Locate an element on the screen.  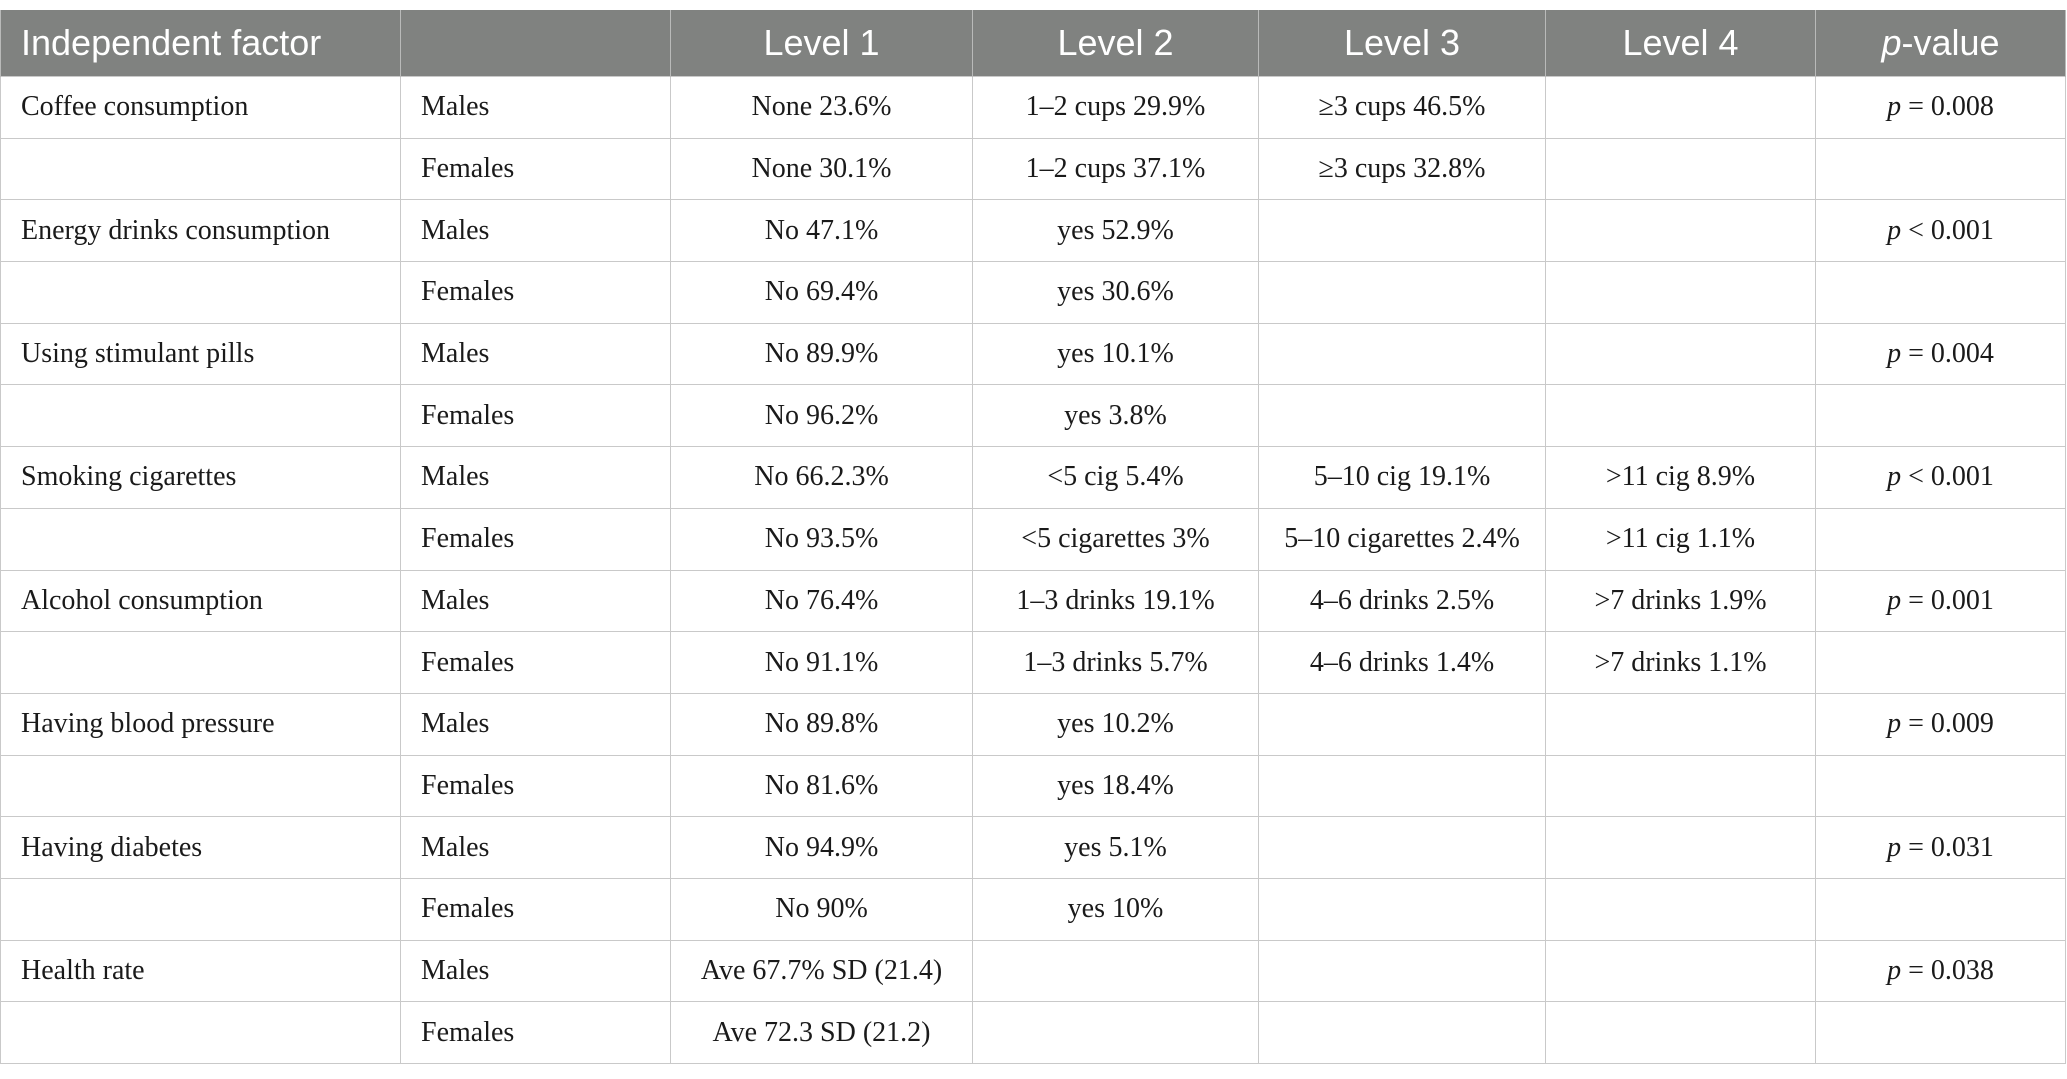
header-level-4: Level 4 is located at coordinates (1680, 43).